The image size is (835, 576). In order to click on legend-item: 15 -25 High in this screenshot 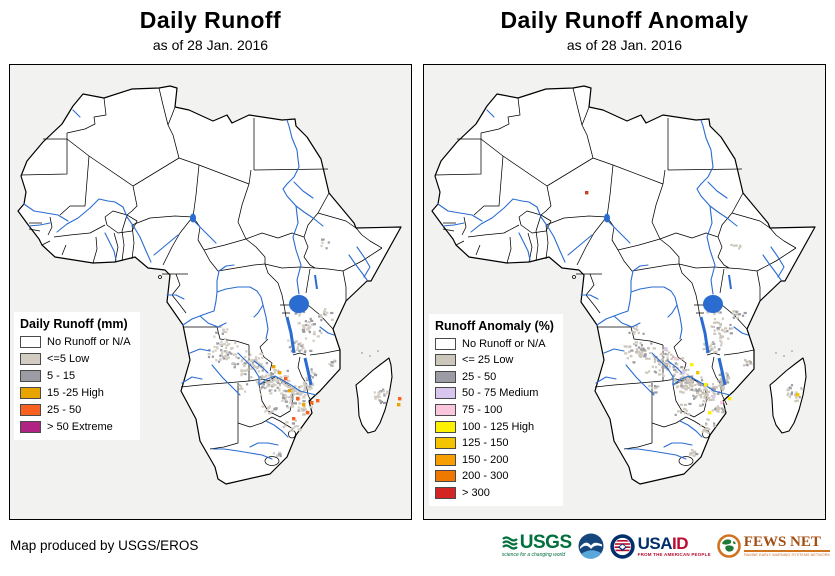, I will do `click(75, 393)`.